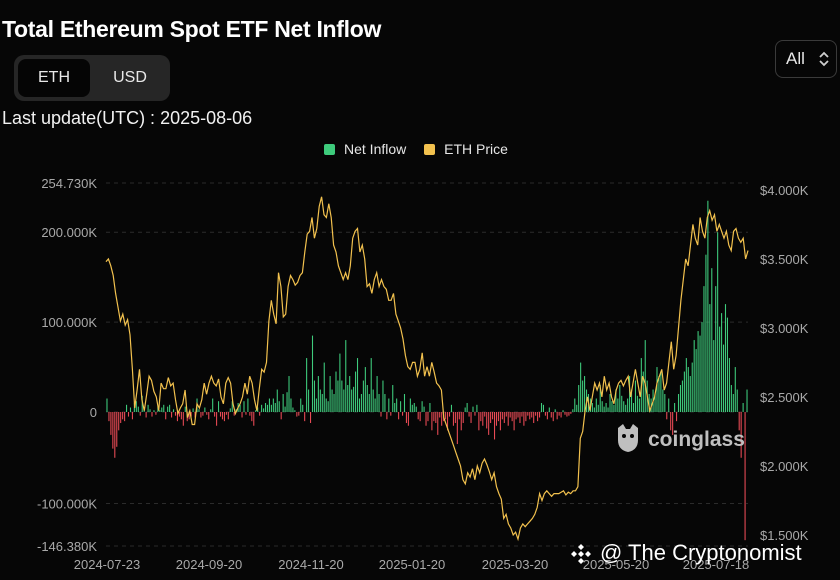  I want to click on legend-item-eth-price: ETH Price, so click(466, 149).